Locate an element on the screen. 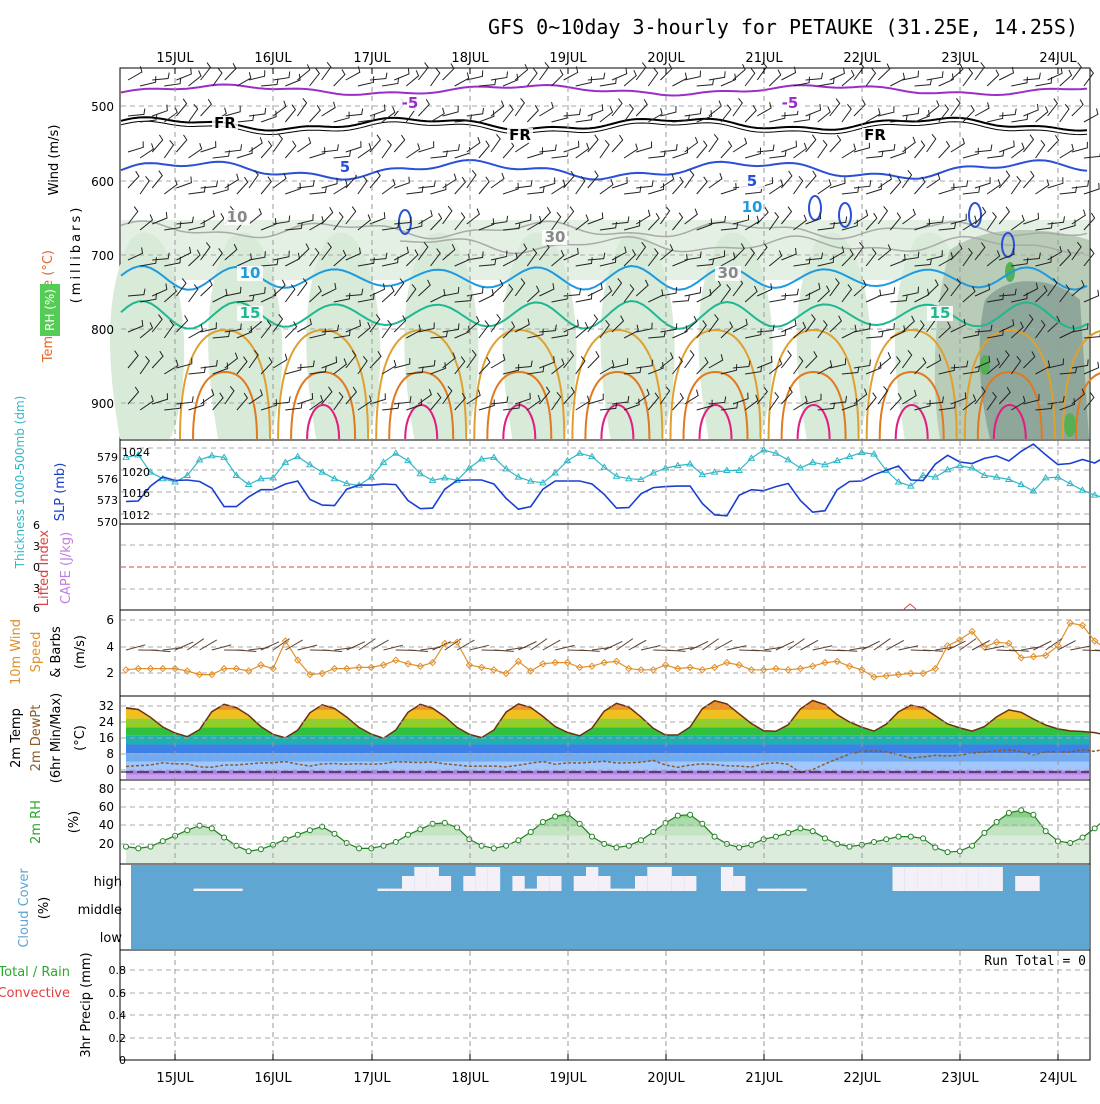 This screenshot has width=1100, height=1104. date-label-bottom: 17JUL is located at coordinates (372, 1078).